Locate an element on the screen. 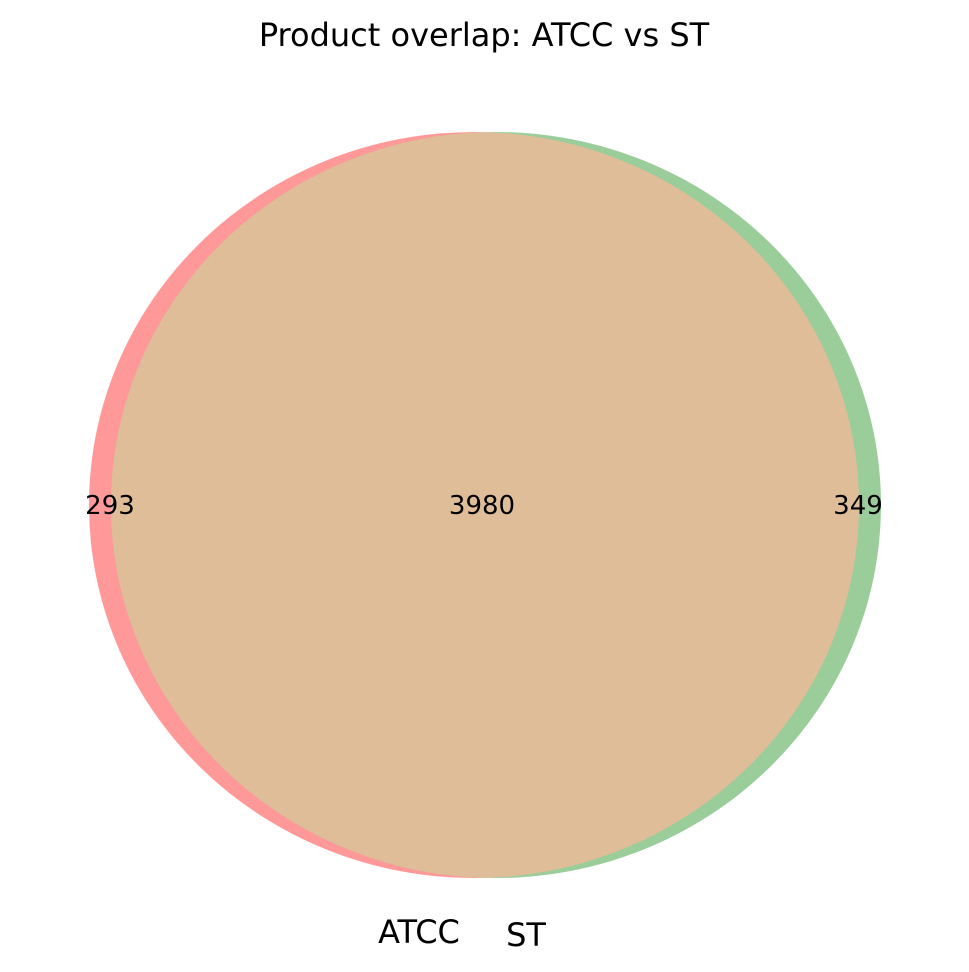 This screenshot has height=972, width=969. st-only-count: 349 is located at coordinates (858, 506).